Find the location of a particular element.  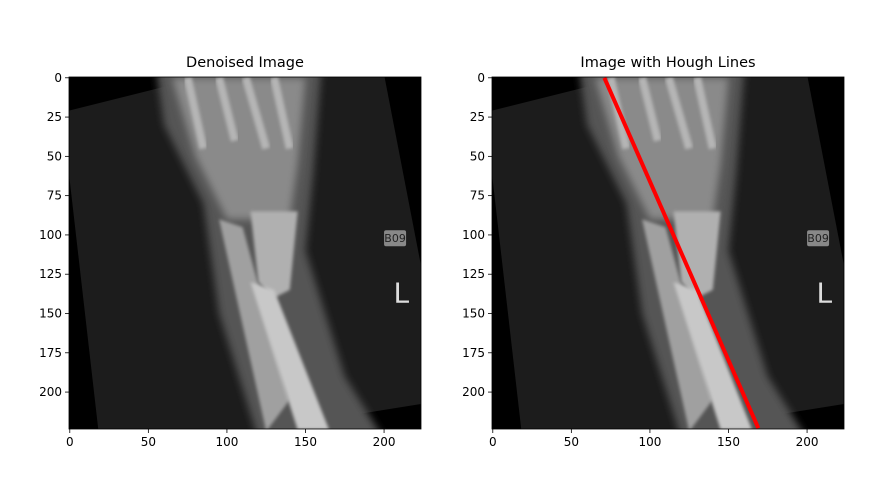

axes-title: Image with Hough Lines is located at coordinates (667, 63).